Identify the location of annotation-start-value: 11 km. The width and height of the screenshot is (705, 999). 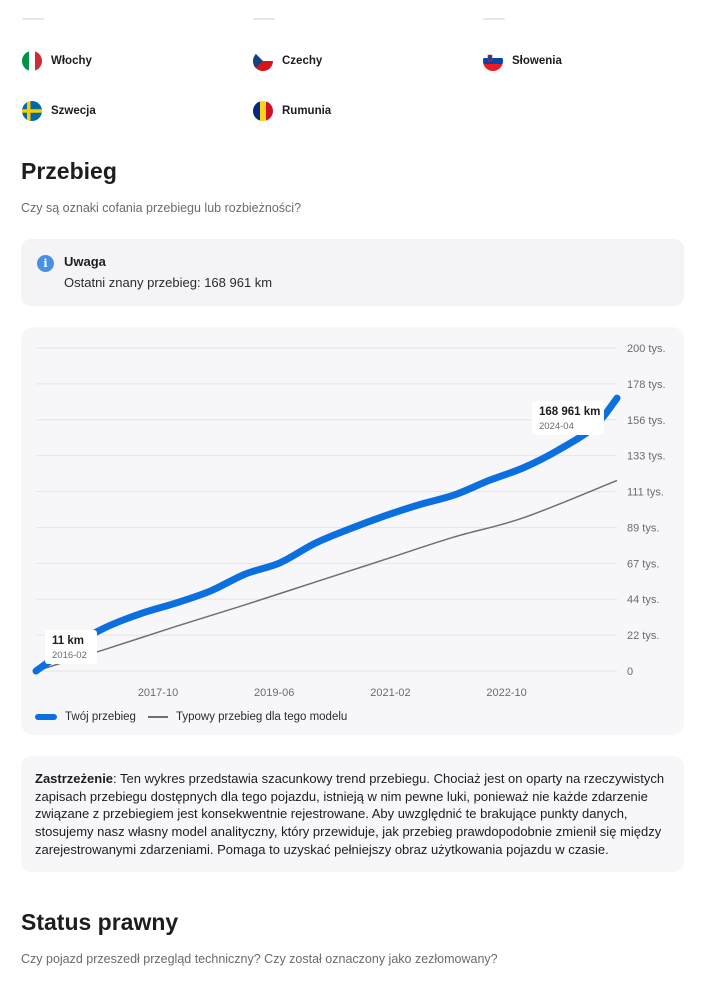
(68, 641).